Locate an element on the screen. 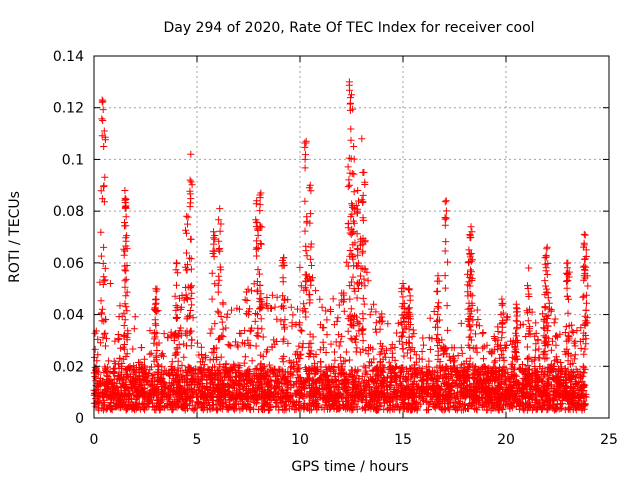 The width and height of the screenshot is (640, 480). y-tick-label: 0 is located at coordinates (79, 419).